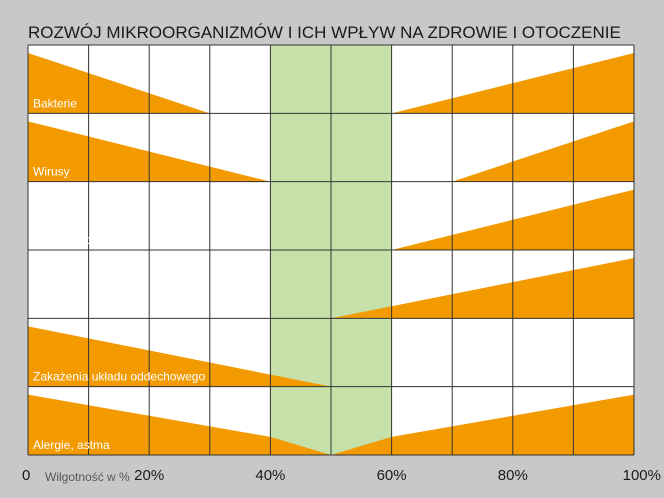  I want to click on x-tick-label: 40%, so click(270, 475).